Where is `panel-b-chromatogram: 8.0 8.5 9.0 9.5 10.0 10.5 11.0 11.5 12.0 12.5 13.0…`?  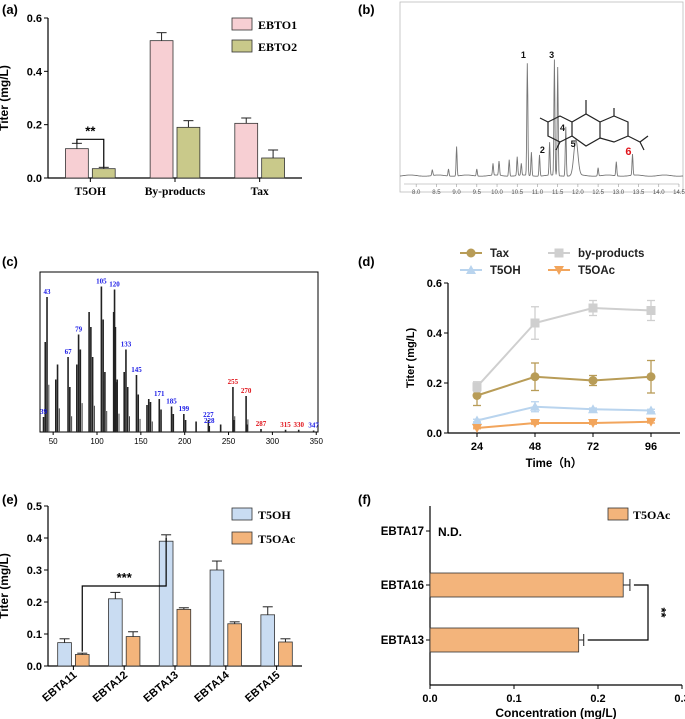
panel-b-chromatogram: 8.0 8.5 9.0 9.5 10.0 10.5 11.0 11.5 12.0 12.5 13.0… is located at coordinates (542, 98).